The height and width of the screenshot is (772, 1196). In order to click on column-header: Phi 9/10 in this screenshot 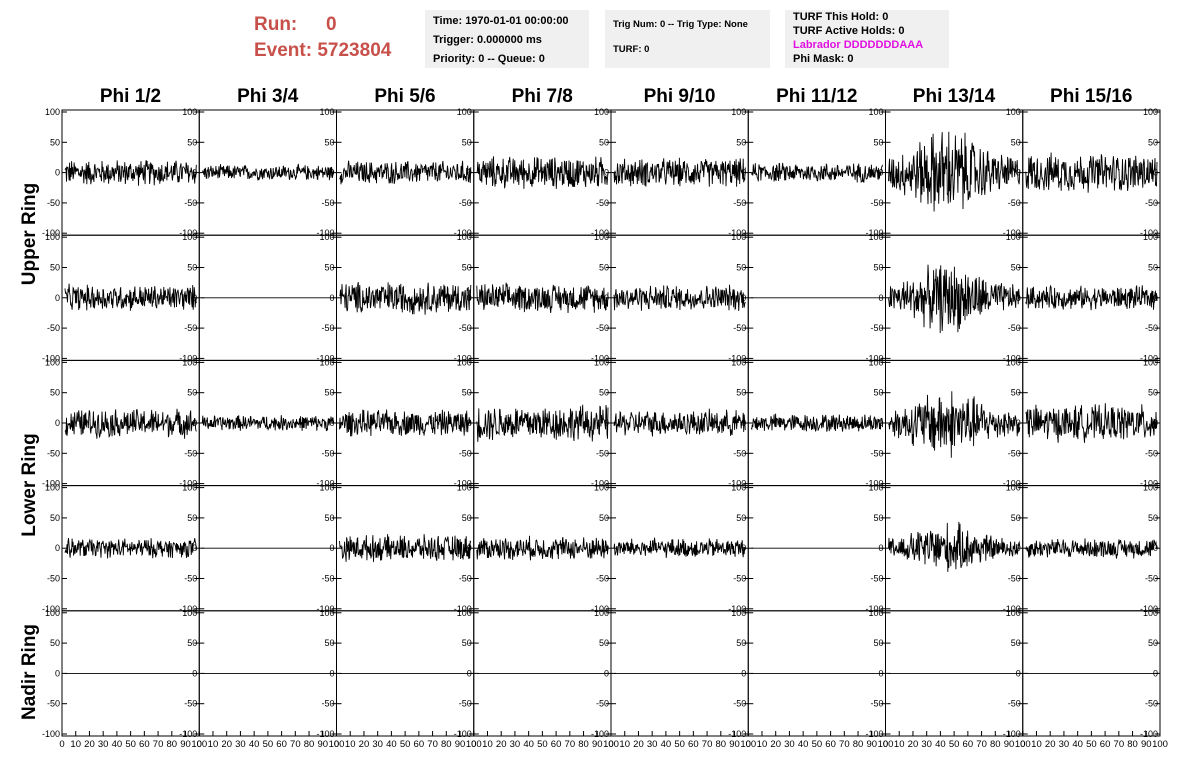, I will do `click(679, 96)`.